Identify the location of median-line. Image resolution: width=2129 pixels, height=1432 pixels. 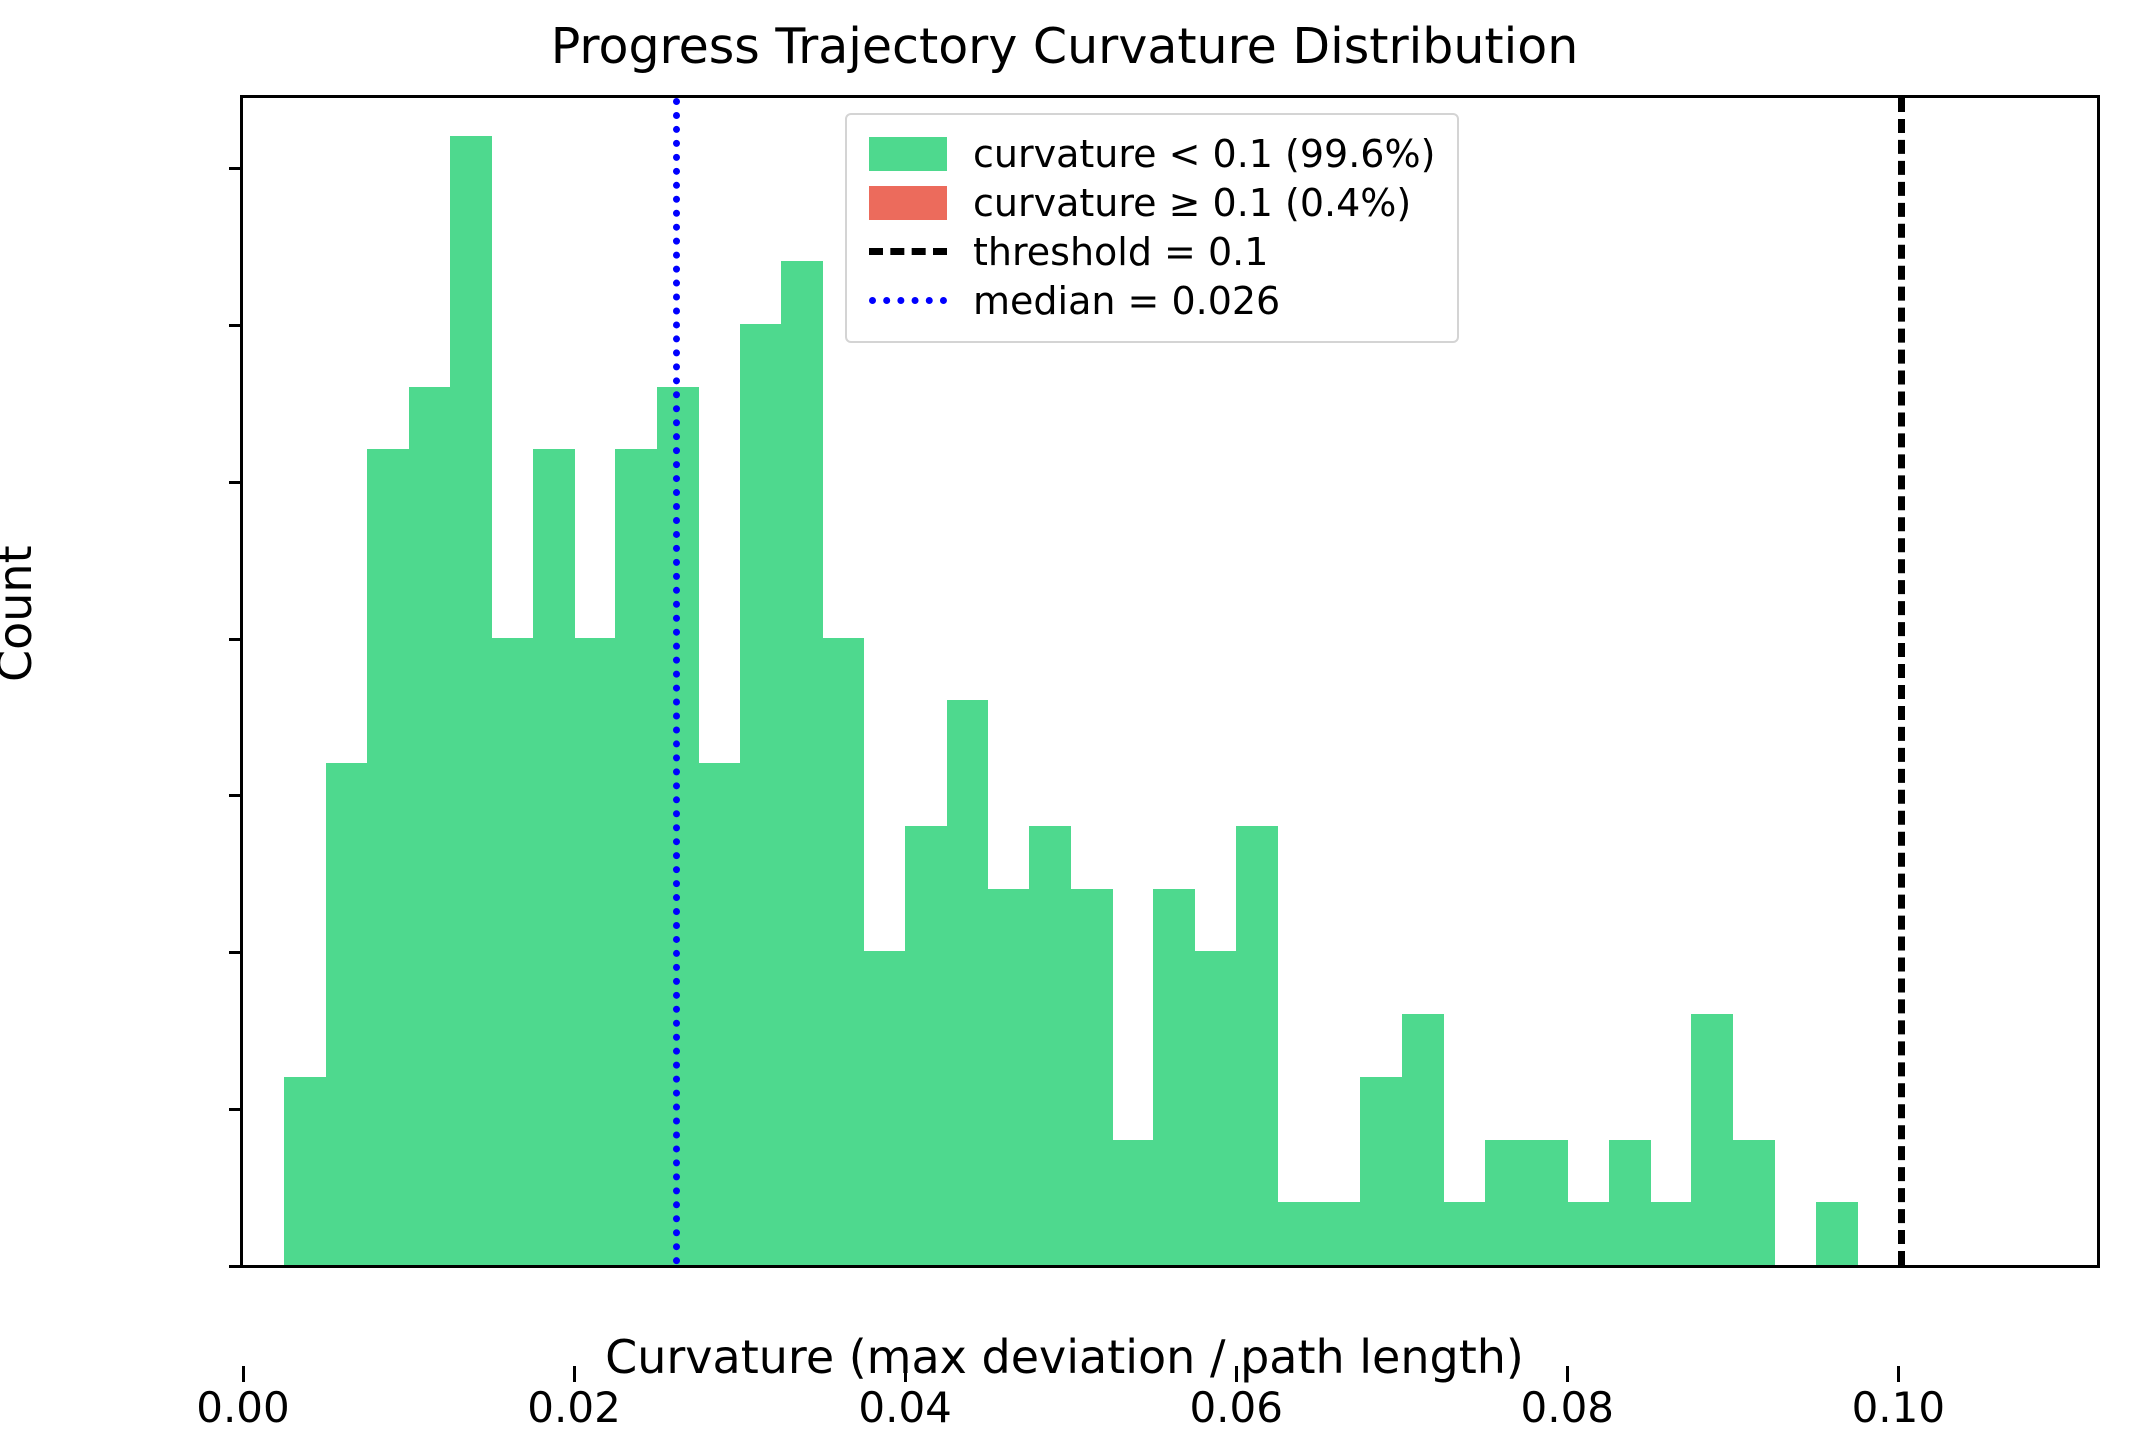
(677, 681).